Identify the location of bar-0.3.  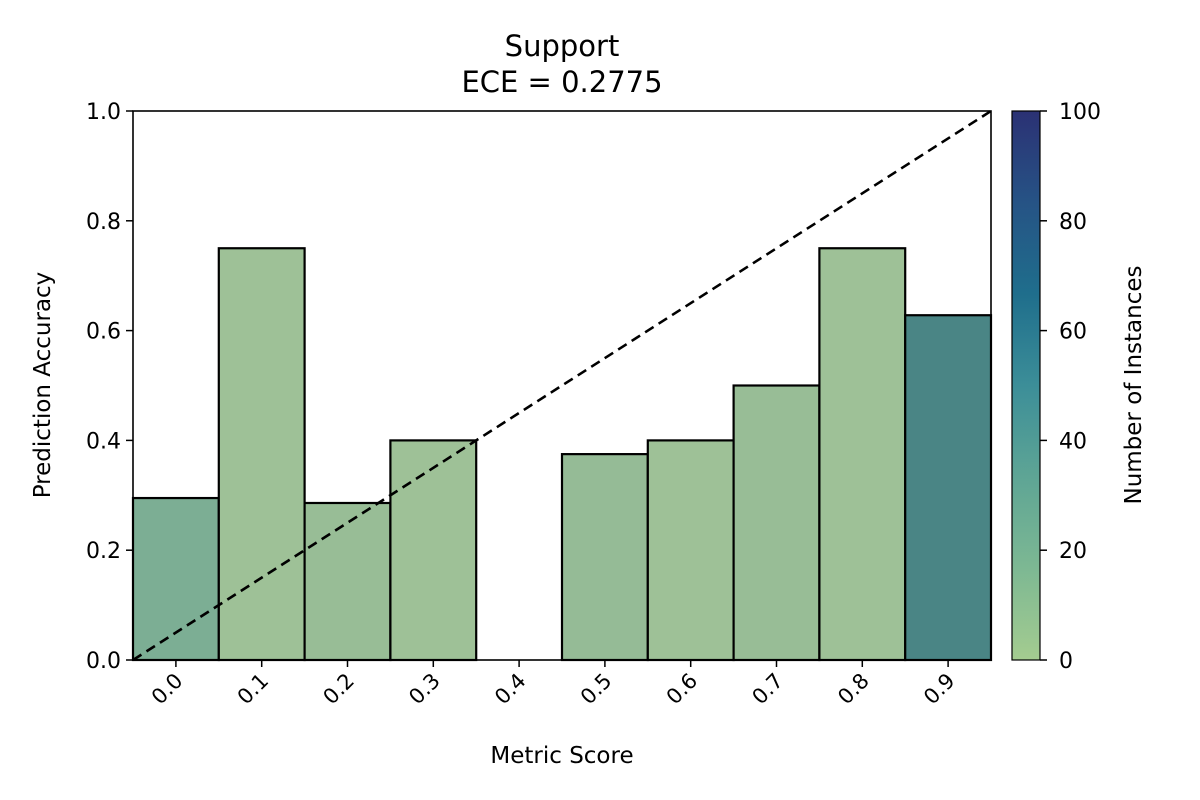
(433, 550).